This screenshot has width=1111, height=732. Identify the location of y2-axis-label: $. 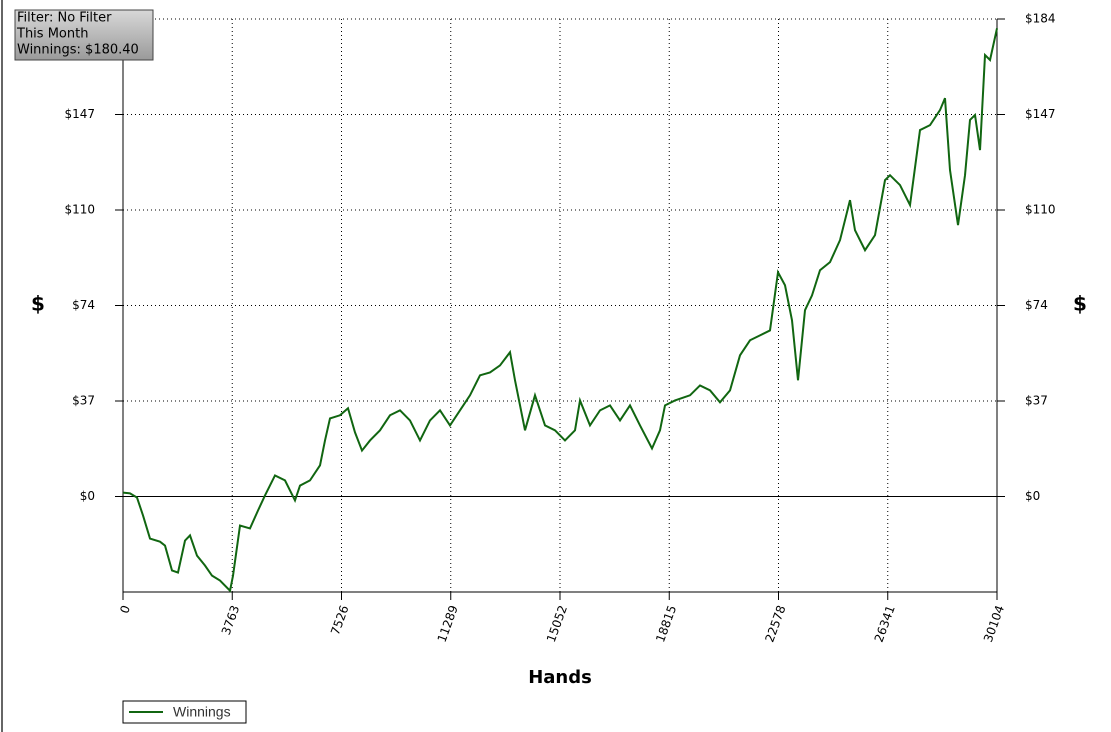
(1080, 304).